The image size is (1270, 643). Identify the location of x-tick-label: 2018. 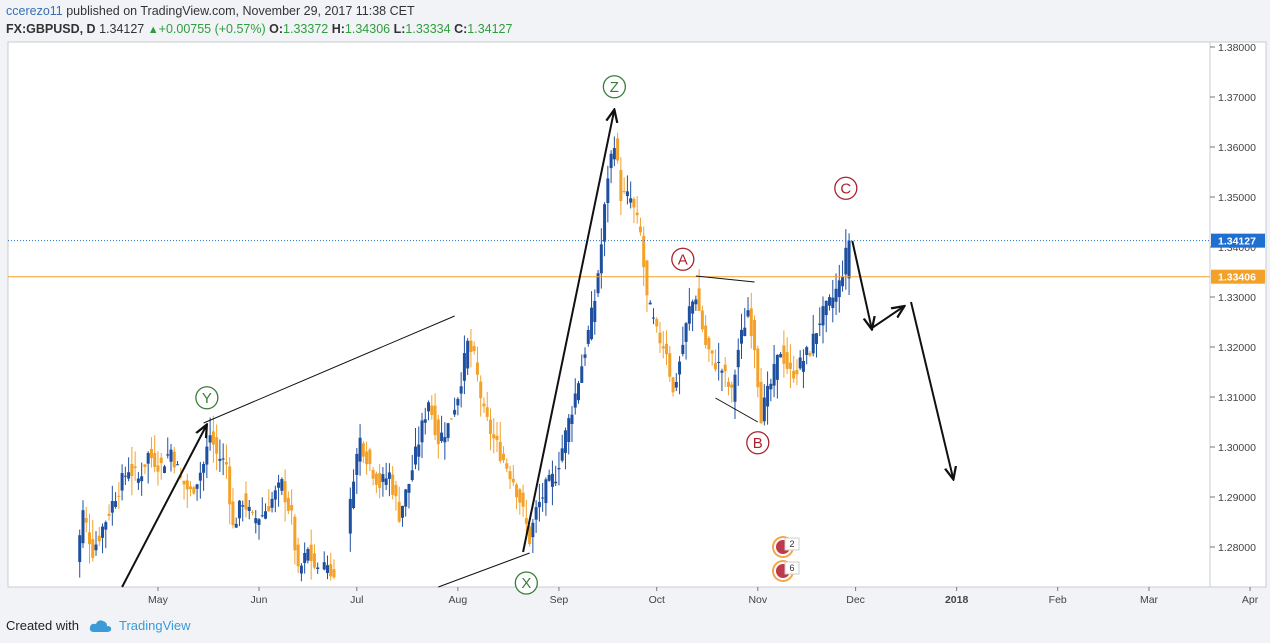
(957, 600).